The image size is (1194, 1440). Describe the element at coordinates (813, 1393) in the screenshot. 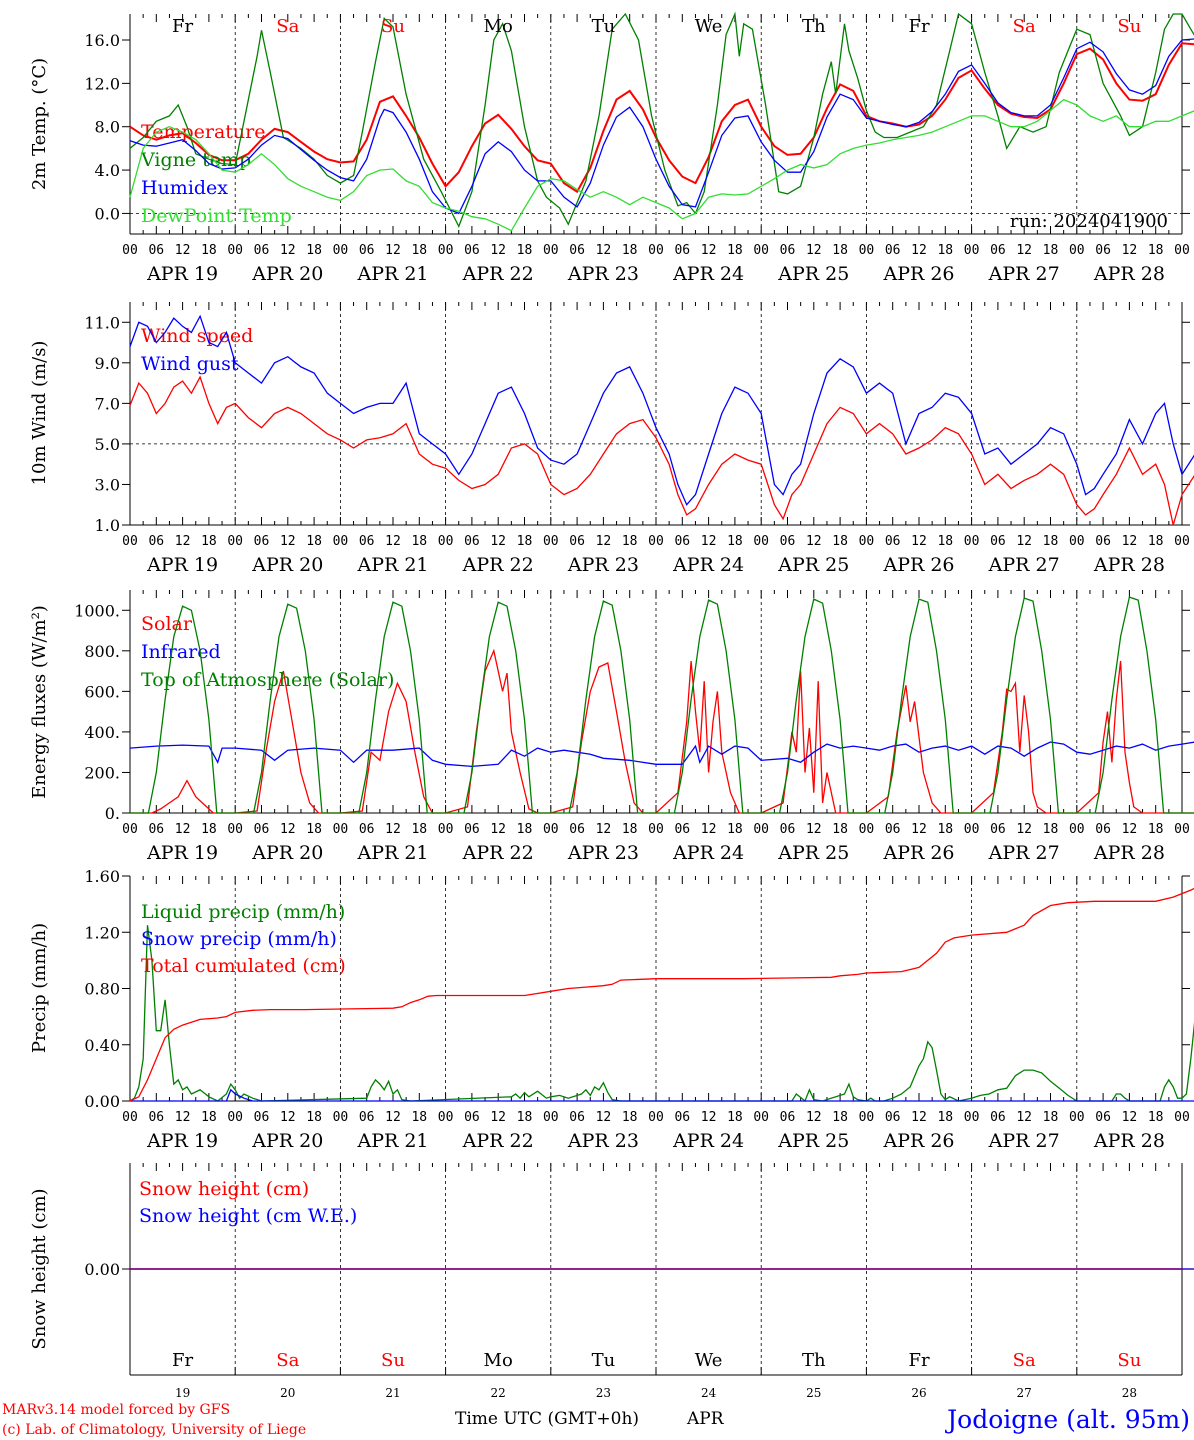

I see `day-number-label: 25` at that location.